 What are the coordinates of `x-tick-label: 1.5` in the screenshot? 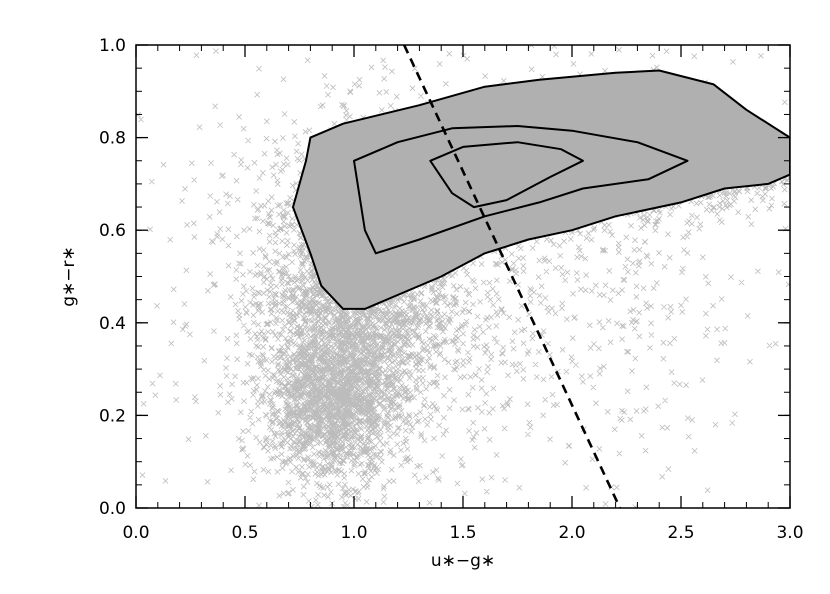 It's located at (462, 533).